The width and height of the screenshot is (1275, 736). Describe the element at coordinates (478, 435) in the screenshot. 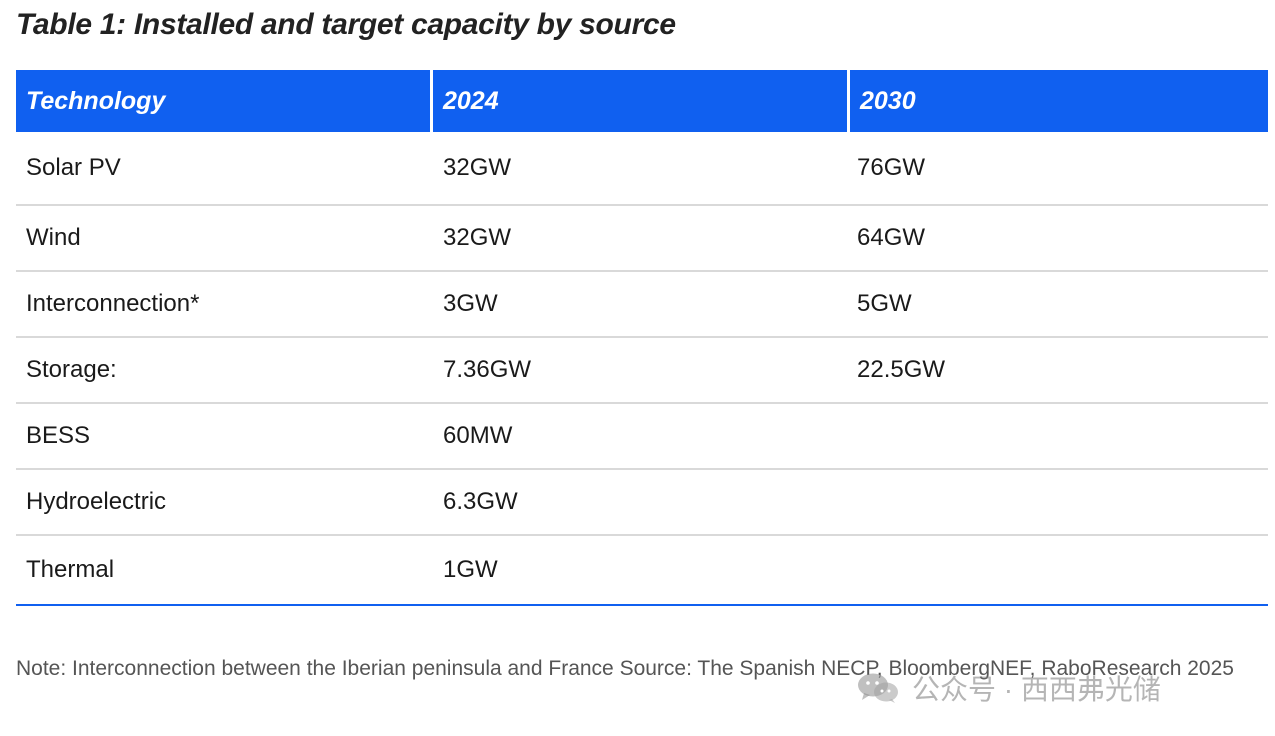

I see `cell-2024: 60MW` at that location.